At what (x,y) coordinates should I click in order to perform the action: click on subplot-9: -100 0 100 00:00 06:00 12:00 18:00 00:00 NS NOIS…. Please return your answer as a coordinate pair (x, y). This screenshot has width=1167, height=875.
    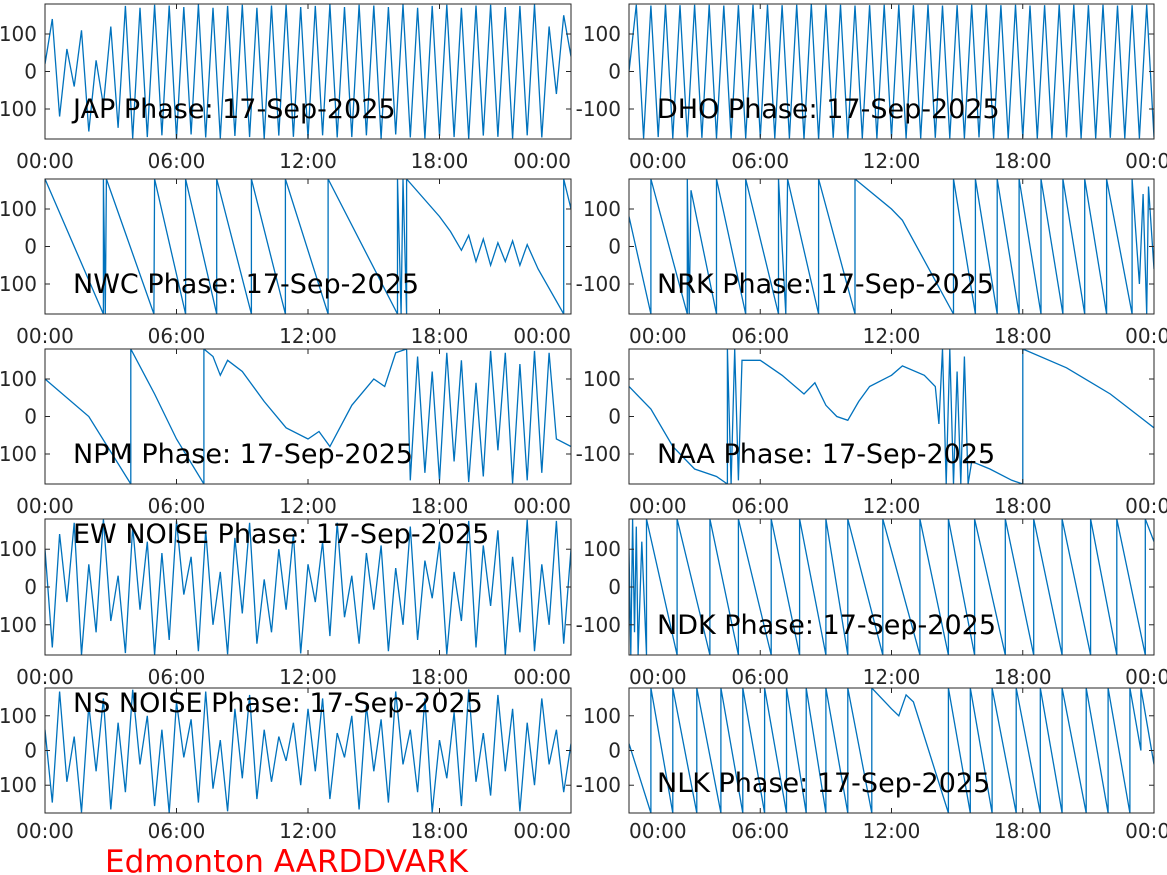
    Looking at the image, I should click on (286, 765).